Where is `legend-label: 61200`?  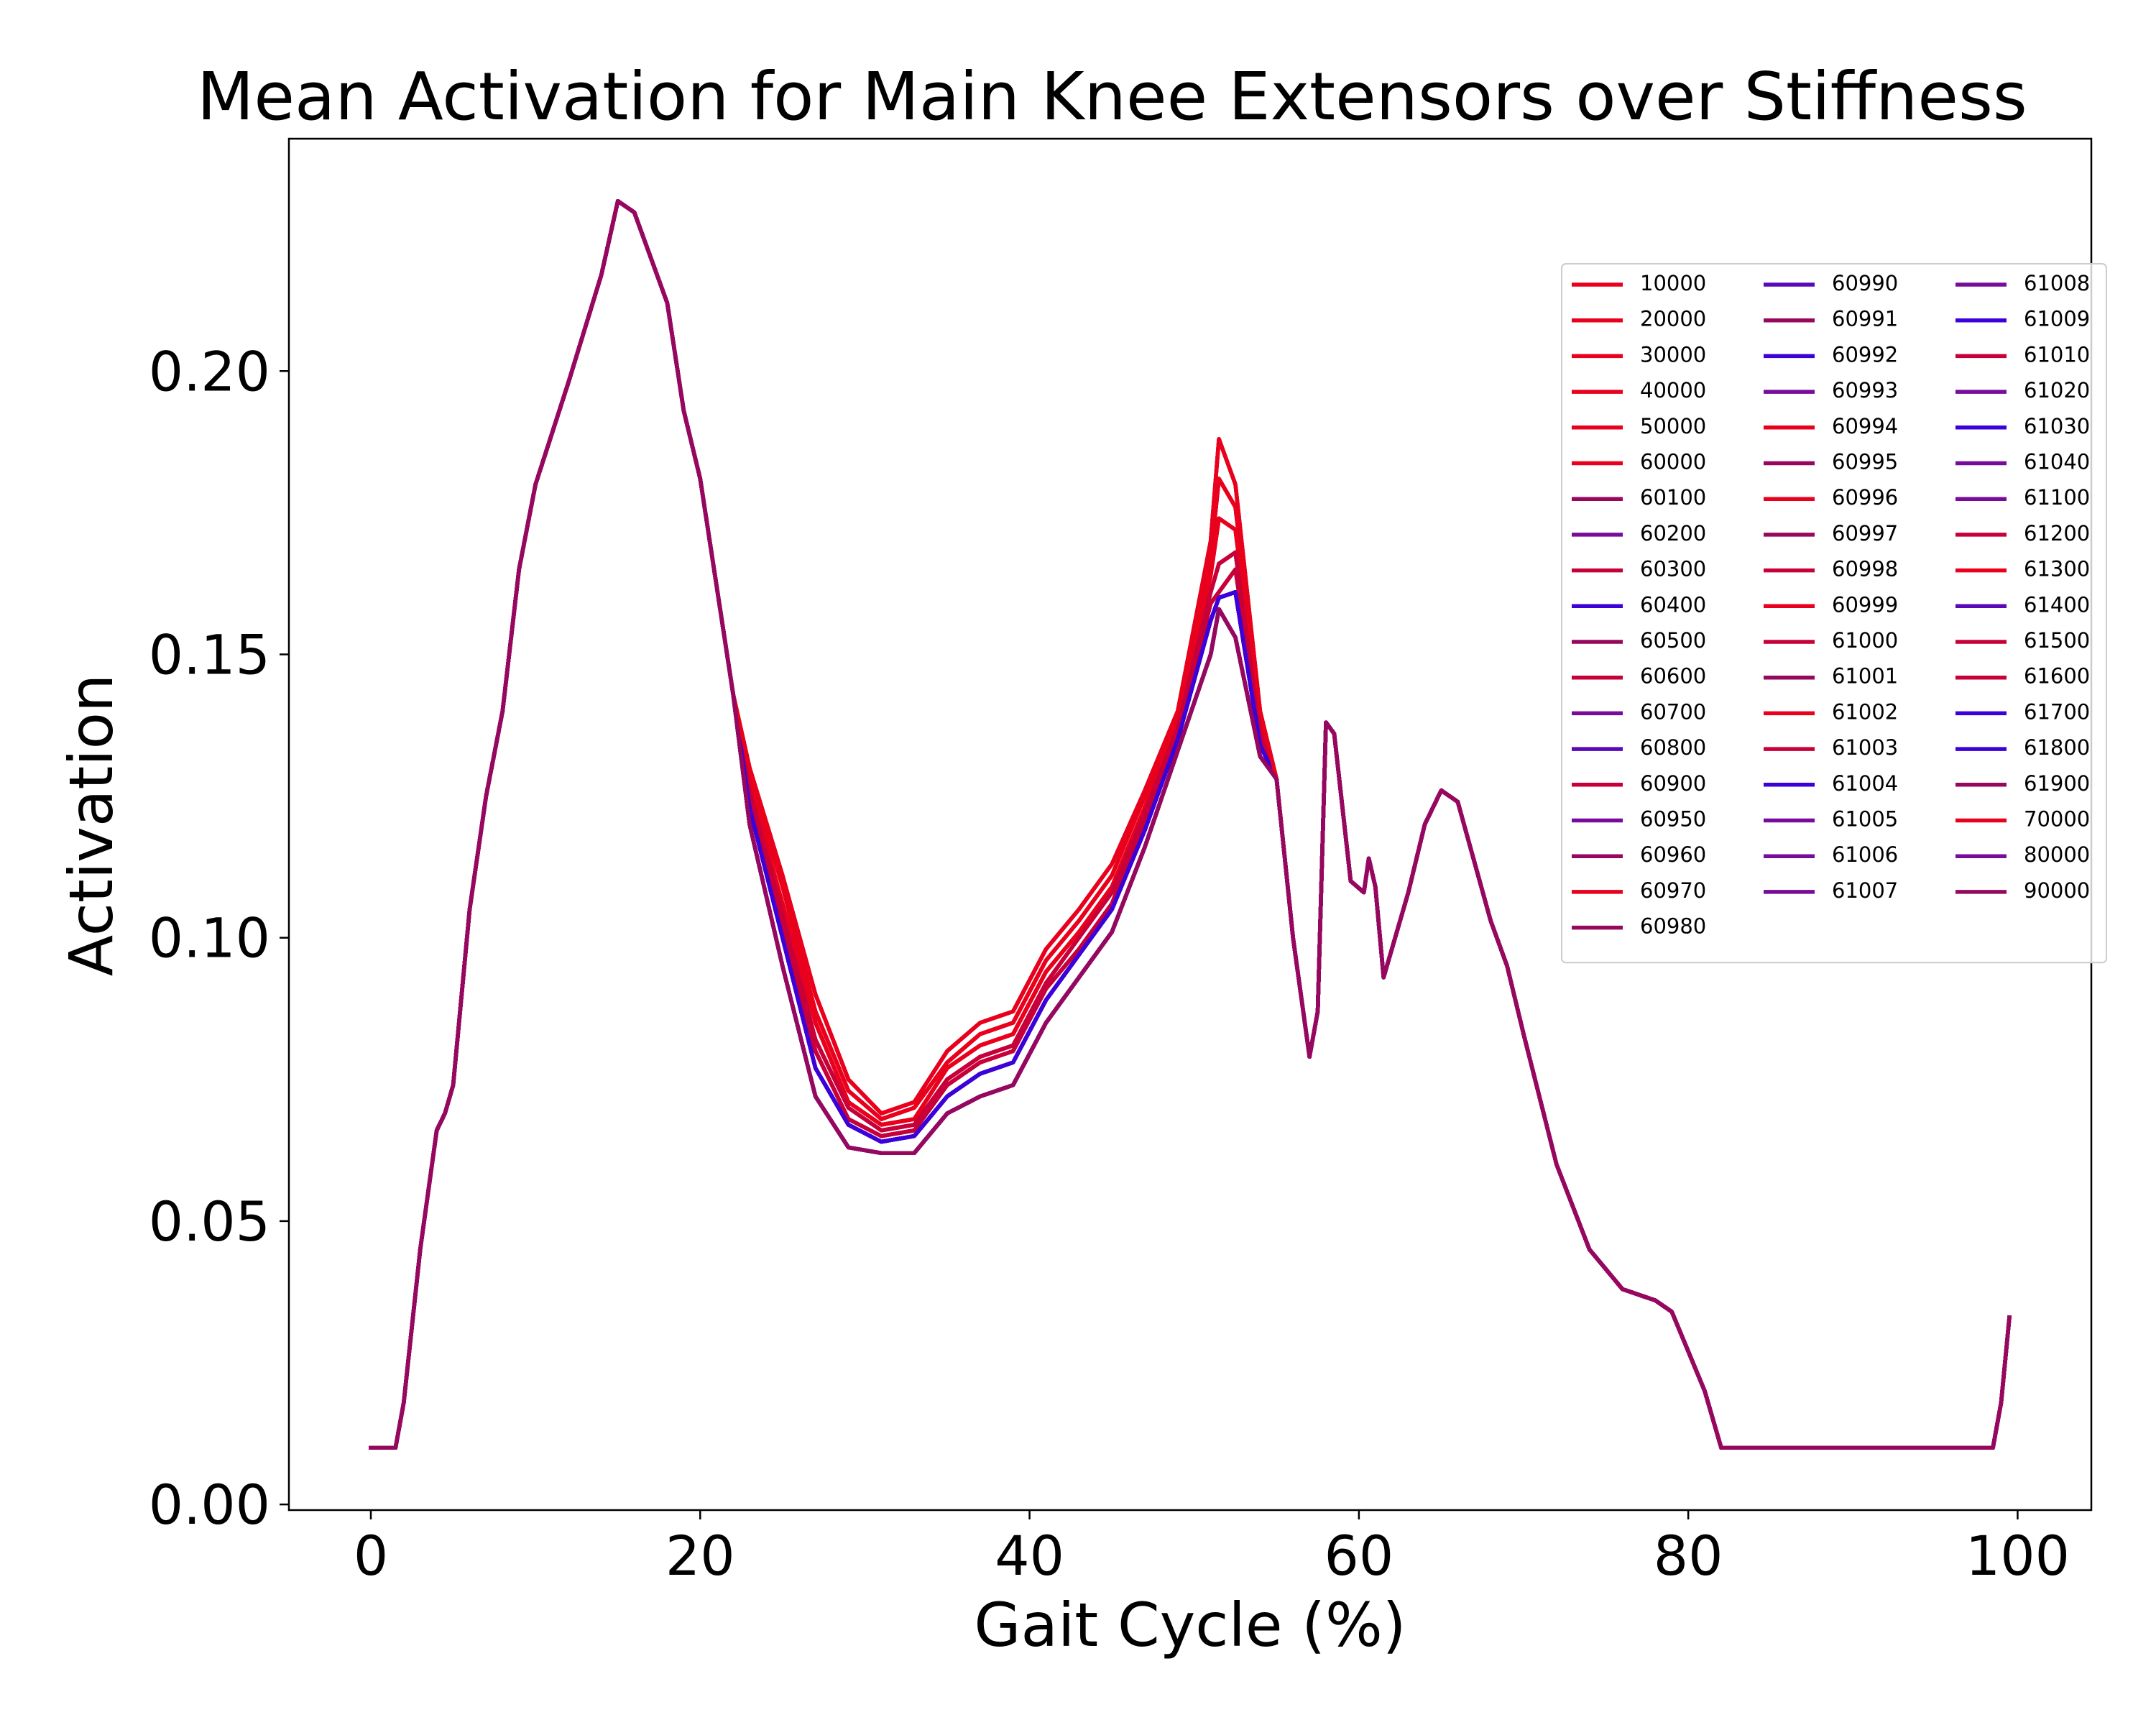
legend-label: 61200 is located at coordinates (2057, 533).